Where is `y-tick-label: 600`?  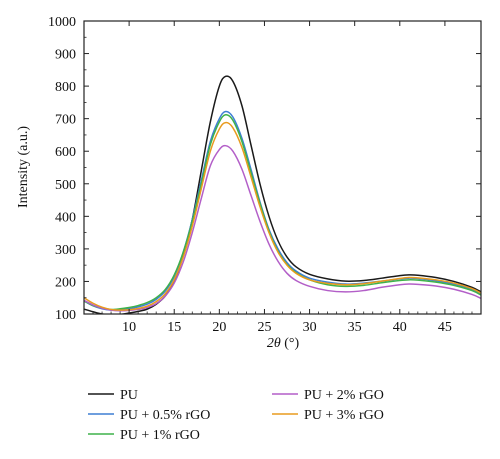
y-tick-label: 600 is located at coordinates (65, 152).